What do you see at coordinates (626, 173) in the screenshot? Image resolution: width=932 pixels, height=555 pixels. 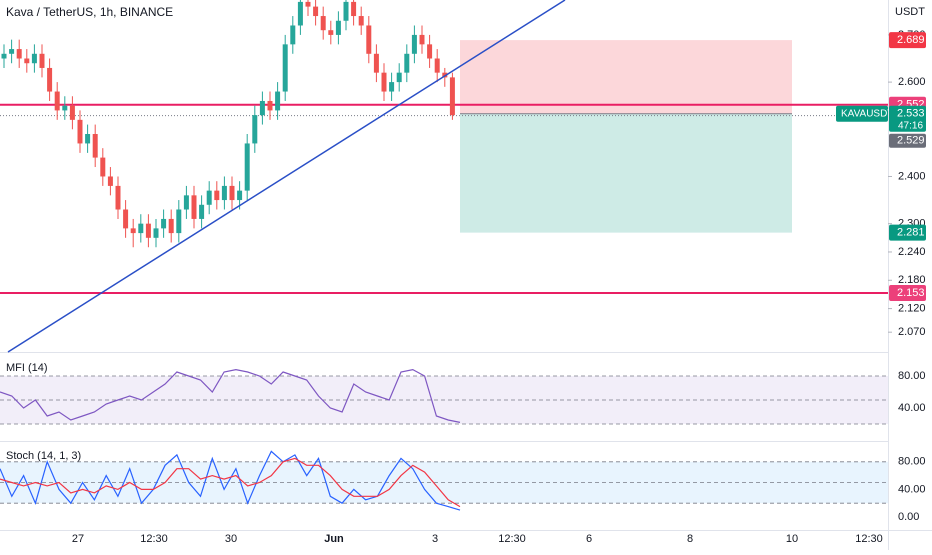 I see `target-zone` at bounding box center [626, 173].